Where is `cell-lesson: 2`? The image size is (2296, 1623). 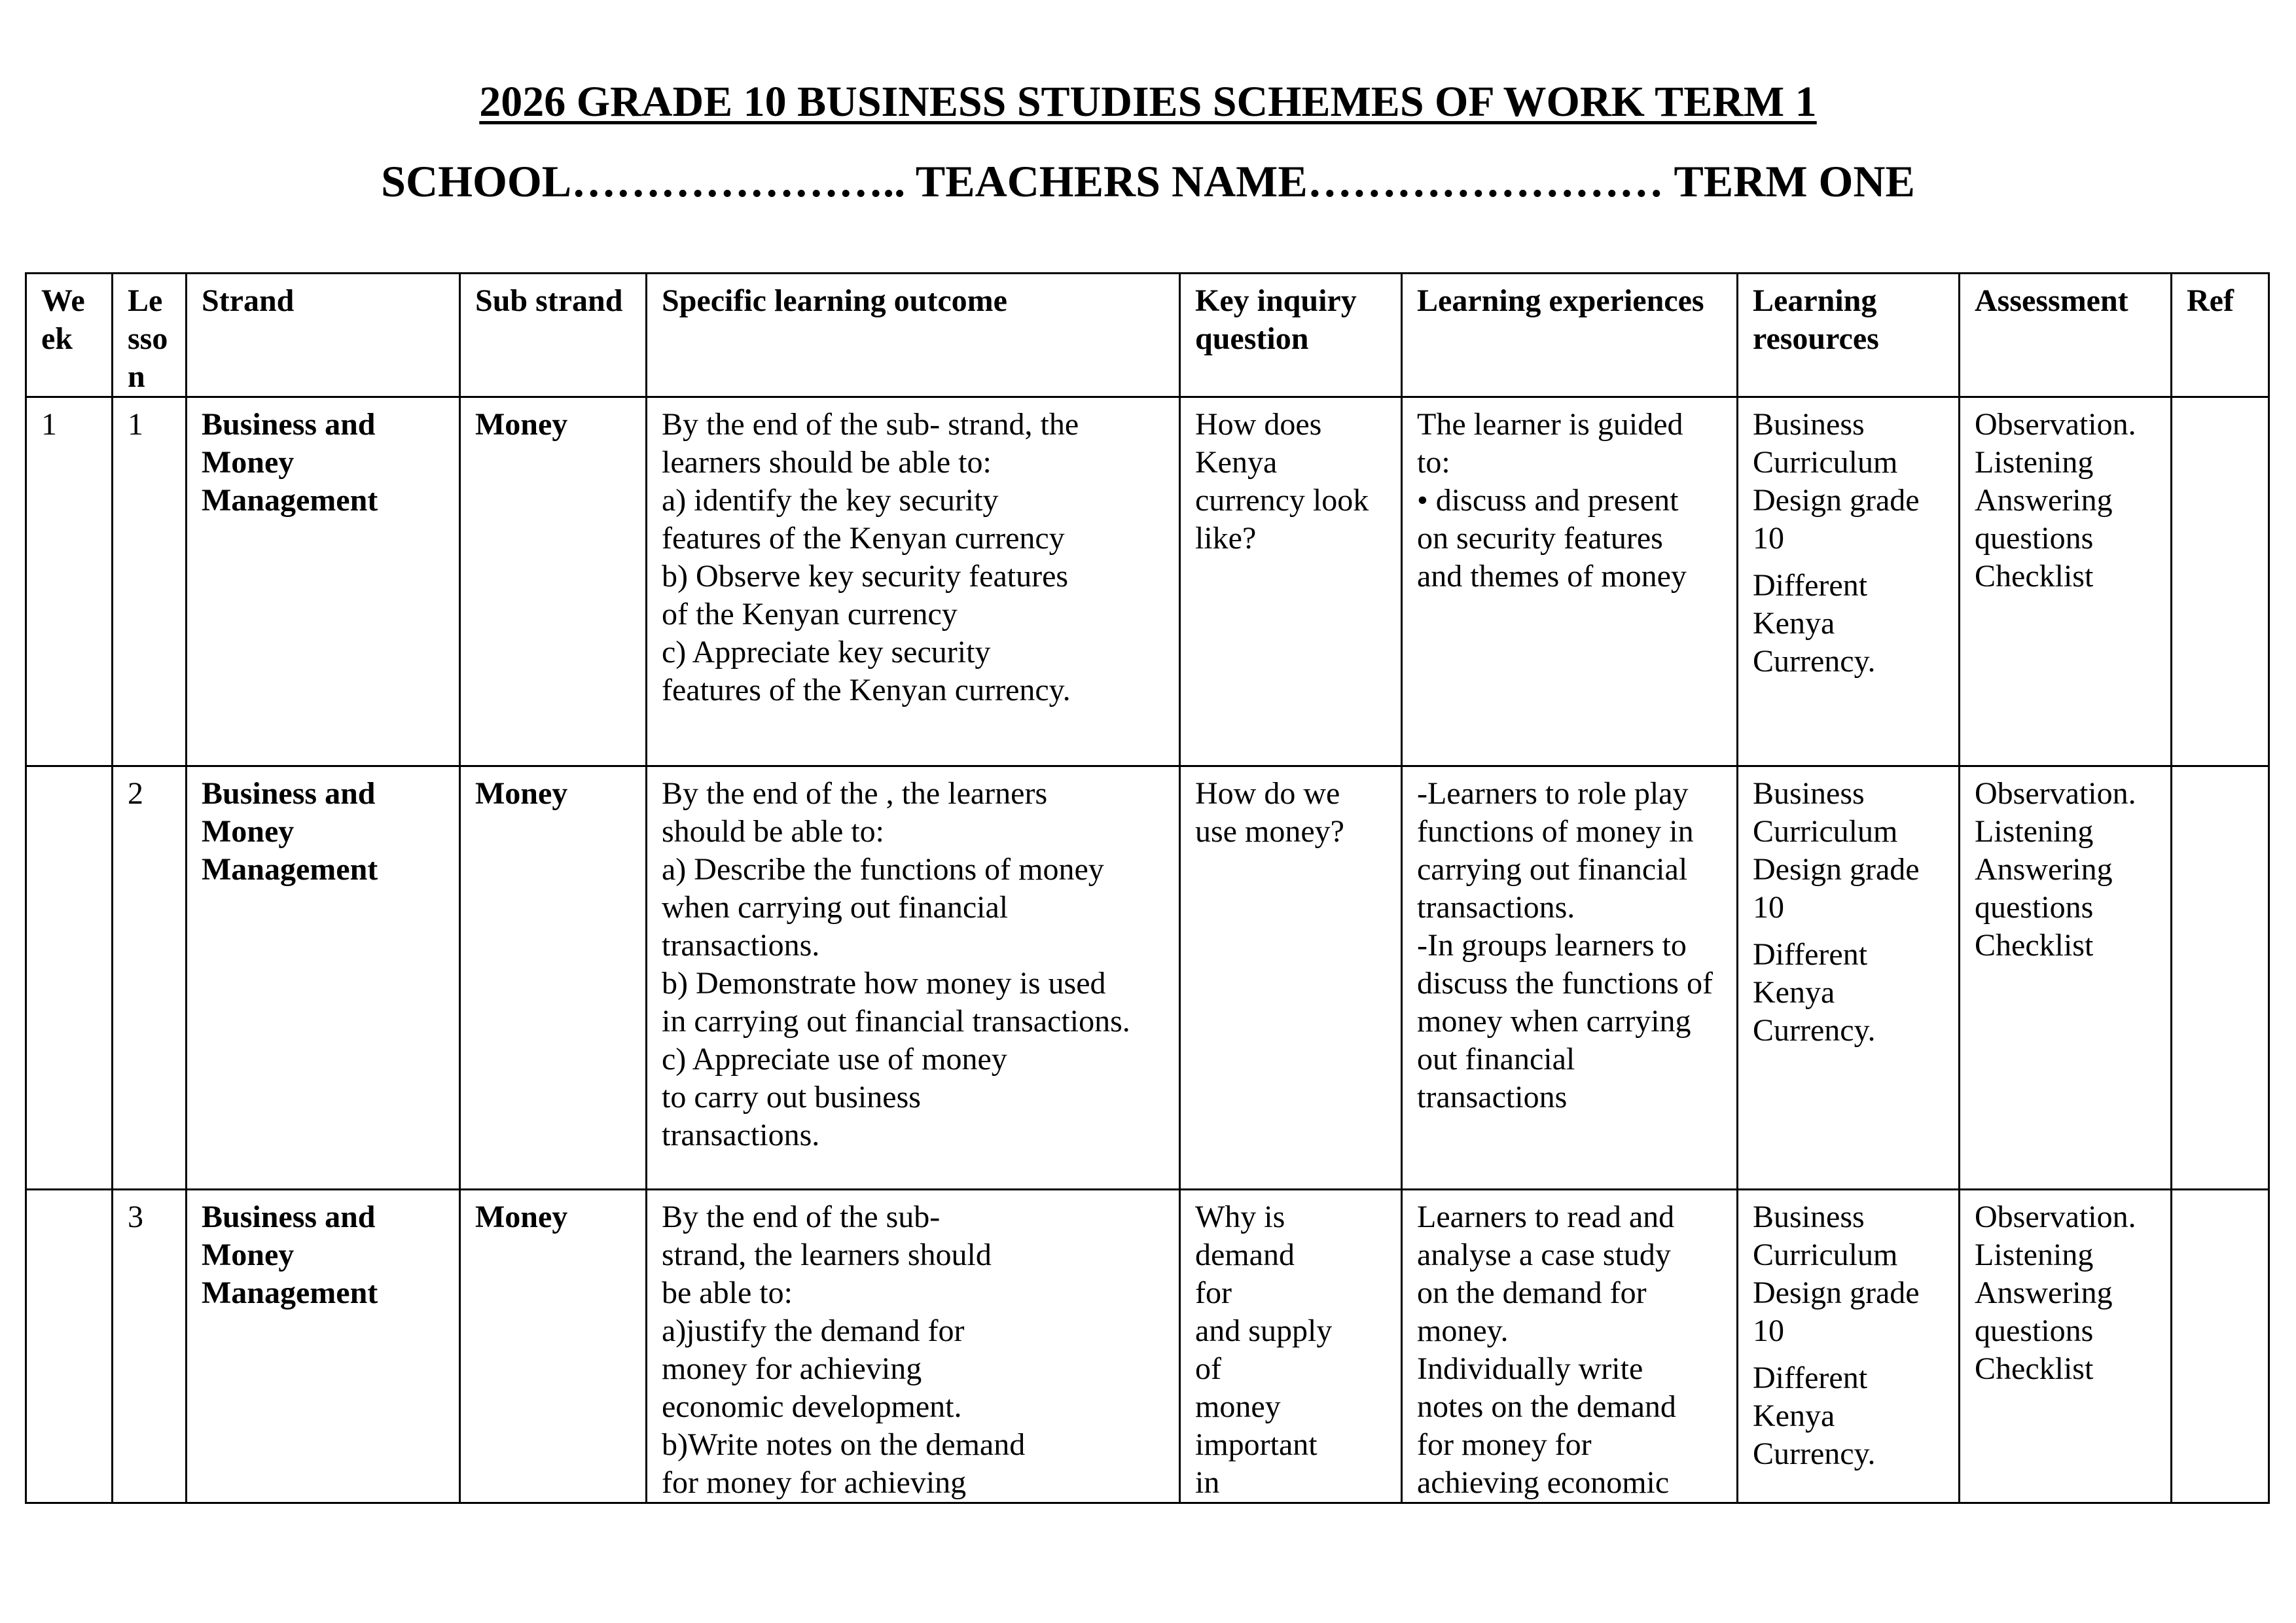 cell-lesson: 2 is located at coordinates (149, 977).